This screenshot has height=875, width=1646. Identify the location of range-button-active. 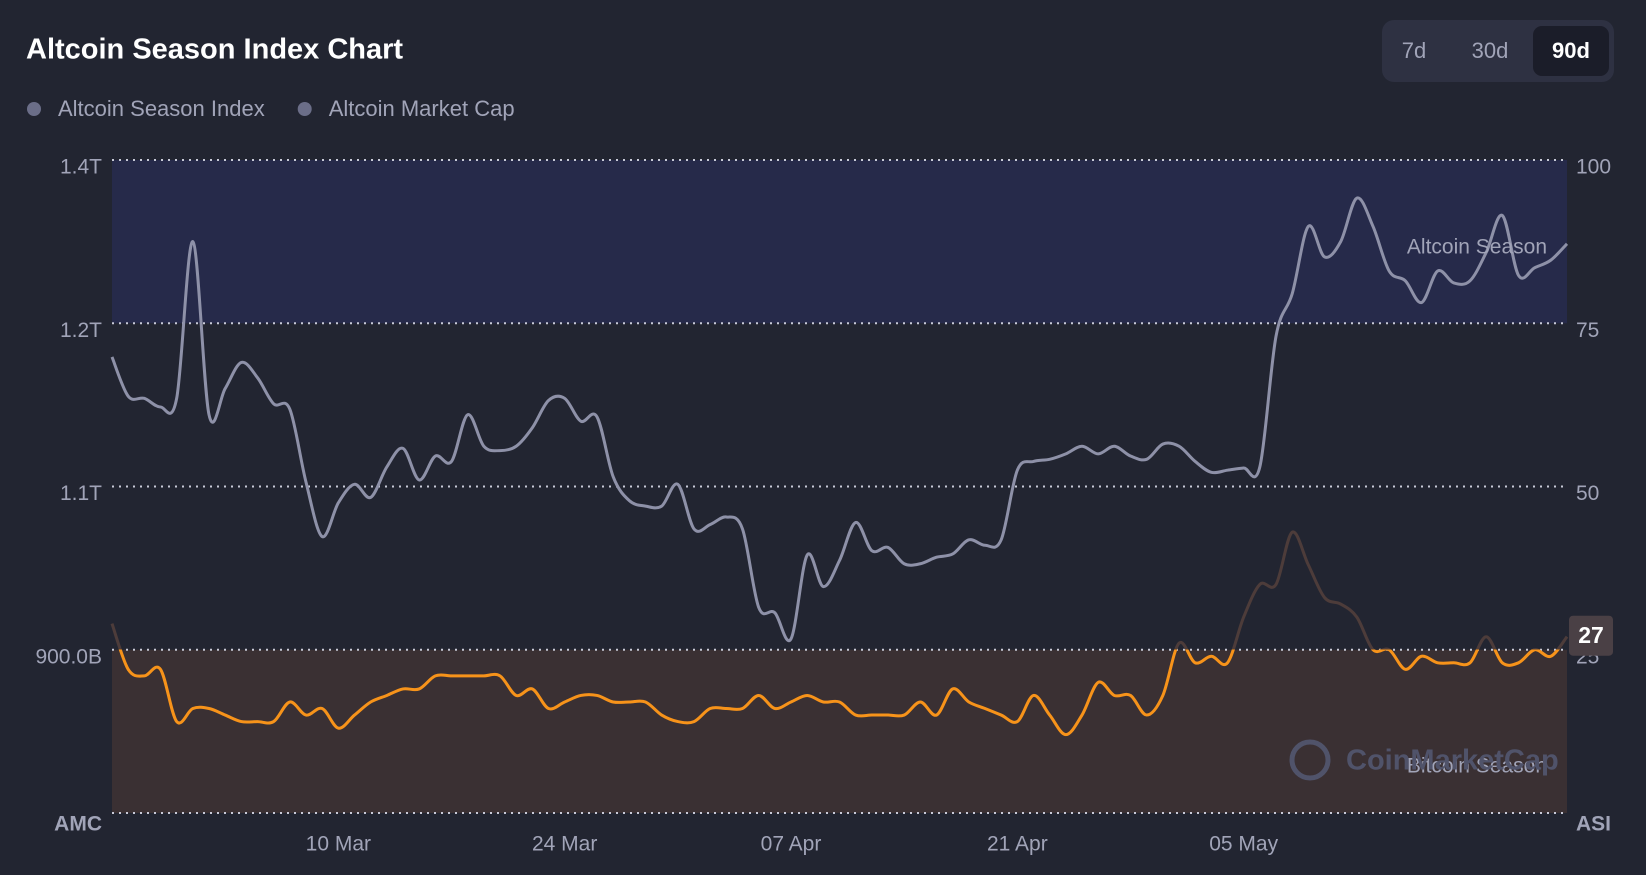
(1571, 51).